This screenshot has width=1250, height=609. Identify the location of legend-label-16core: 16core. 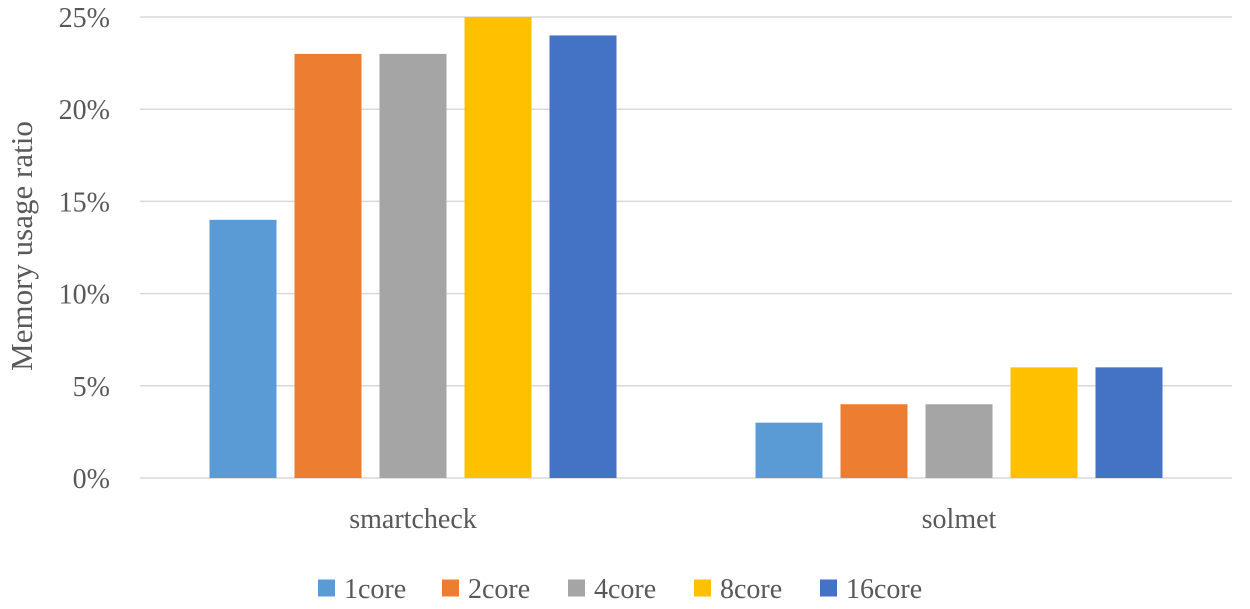
(884, 589).